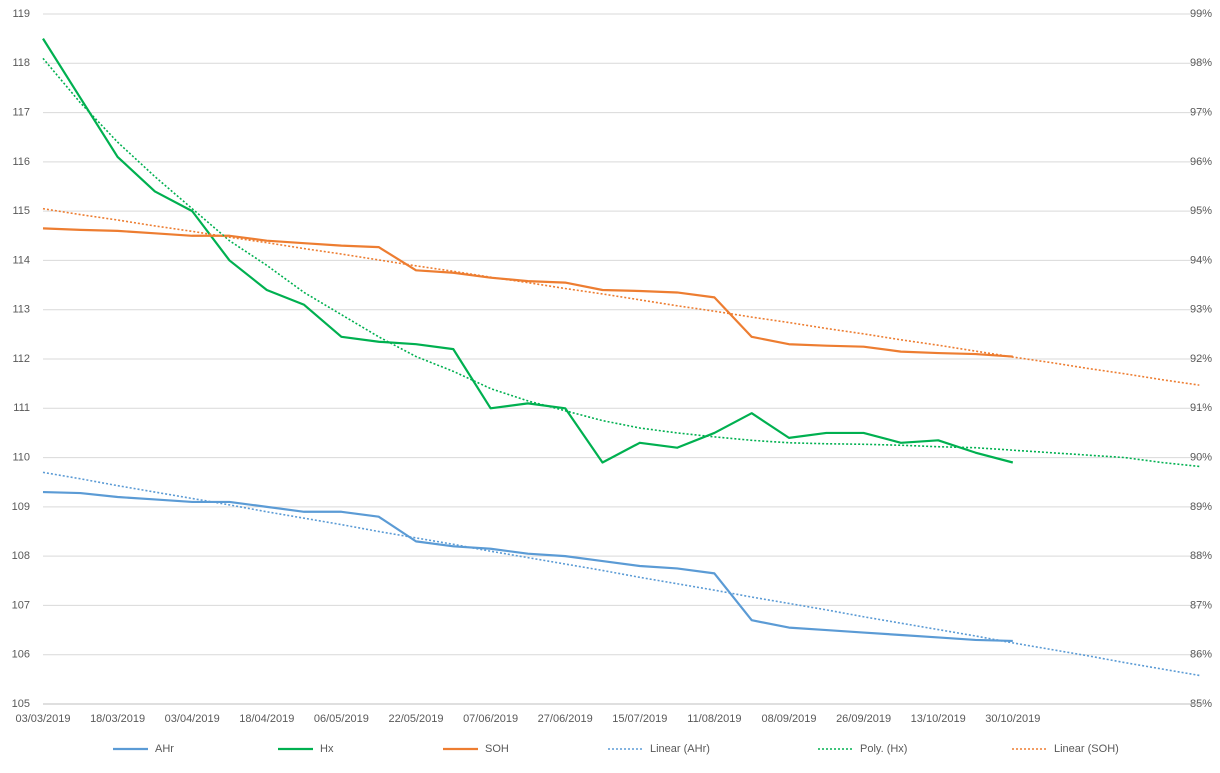 This screenshot has width=1220, height=773. Describe the element at coordinates (1201, 211) in the screenshot. I see `y2-tick-label: 95%` at that location.